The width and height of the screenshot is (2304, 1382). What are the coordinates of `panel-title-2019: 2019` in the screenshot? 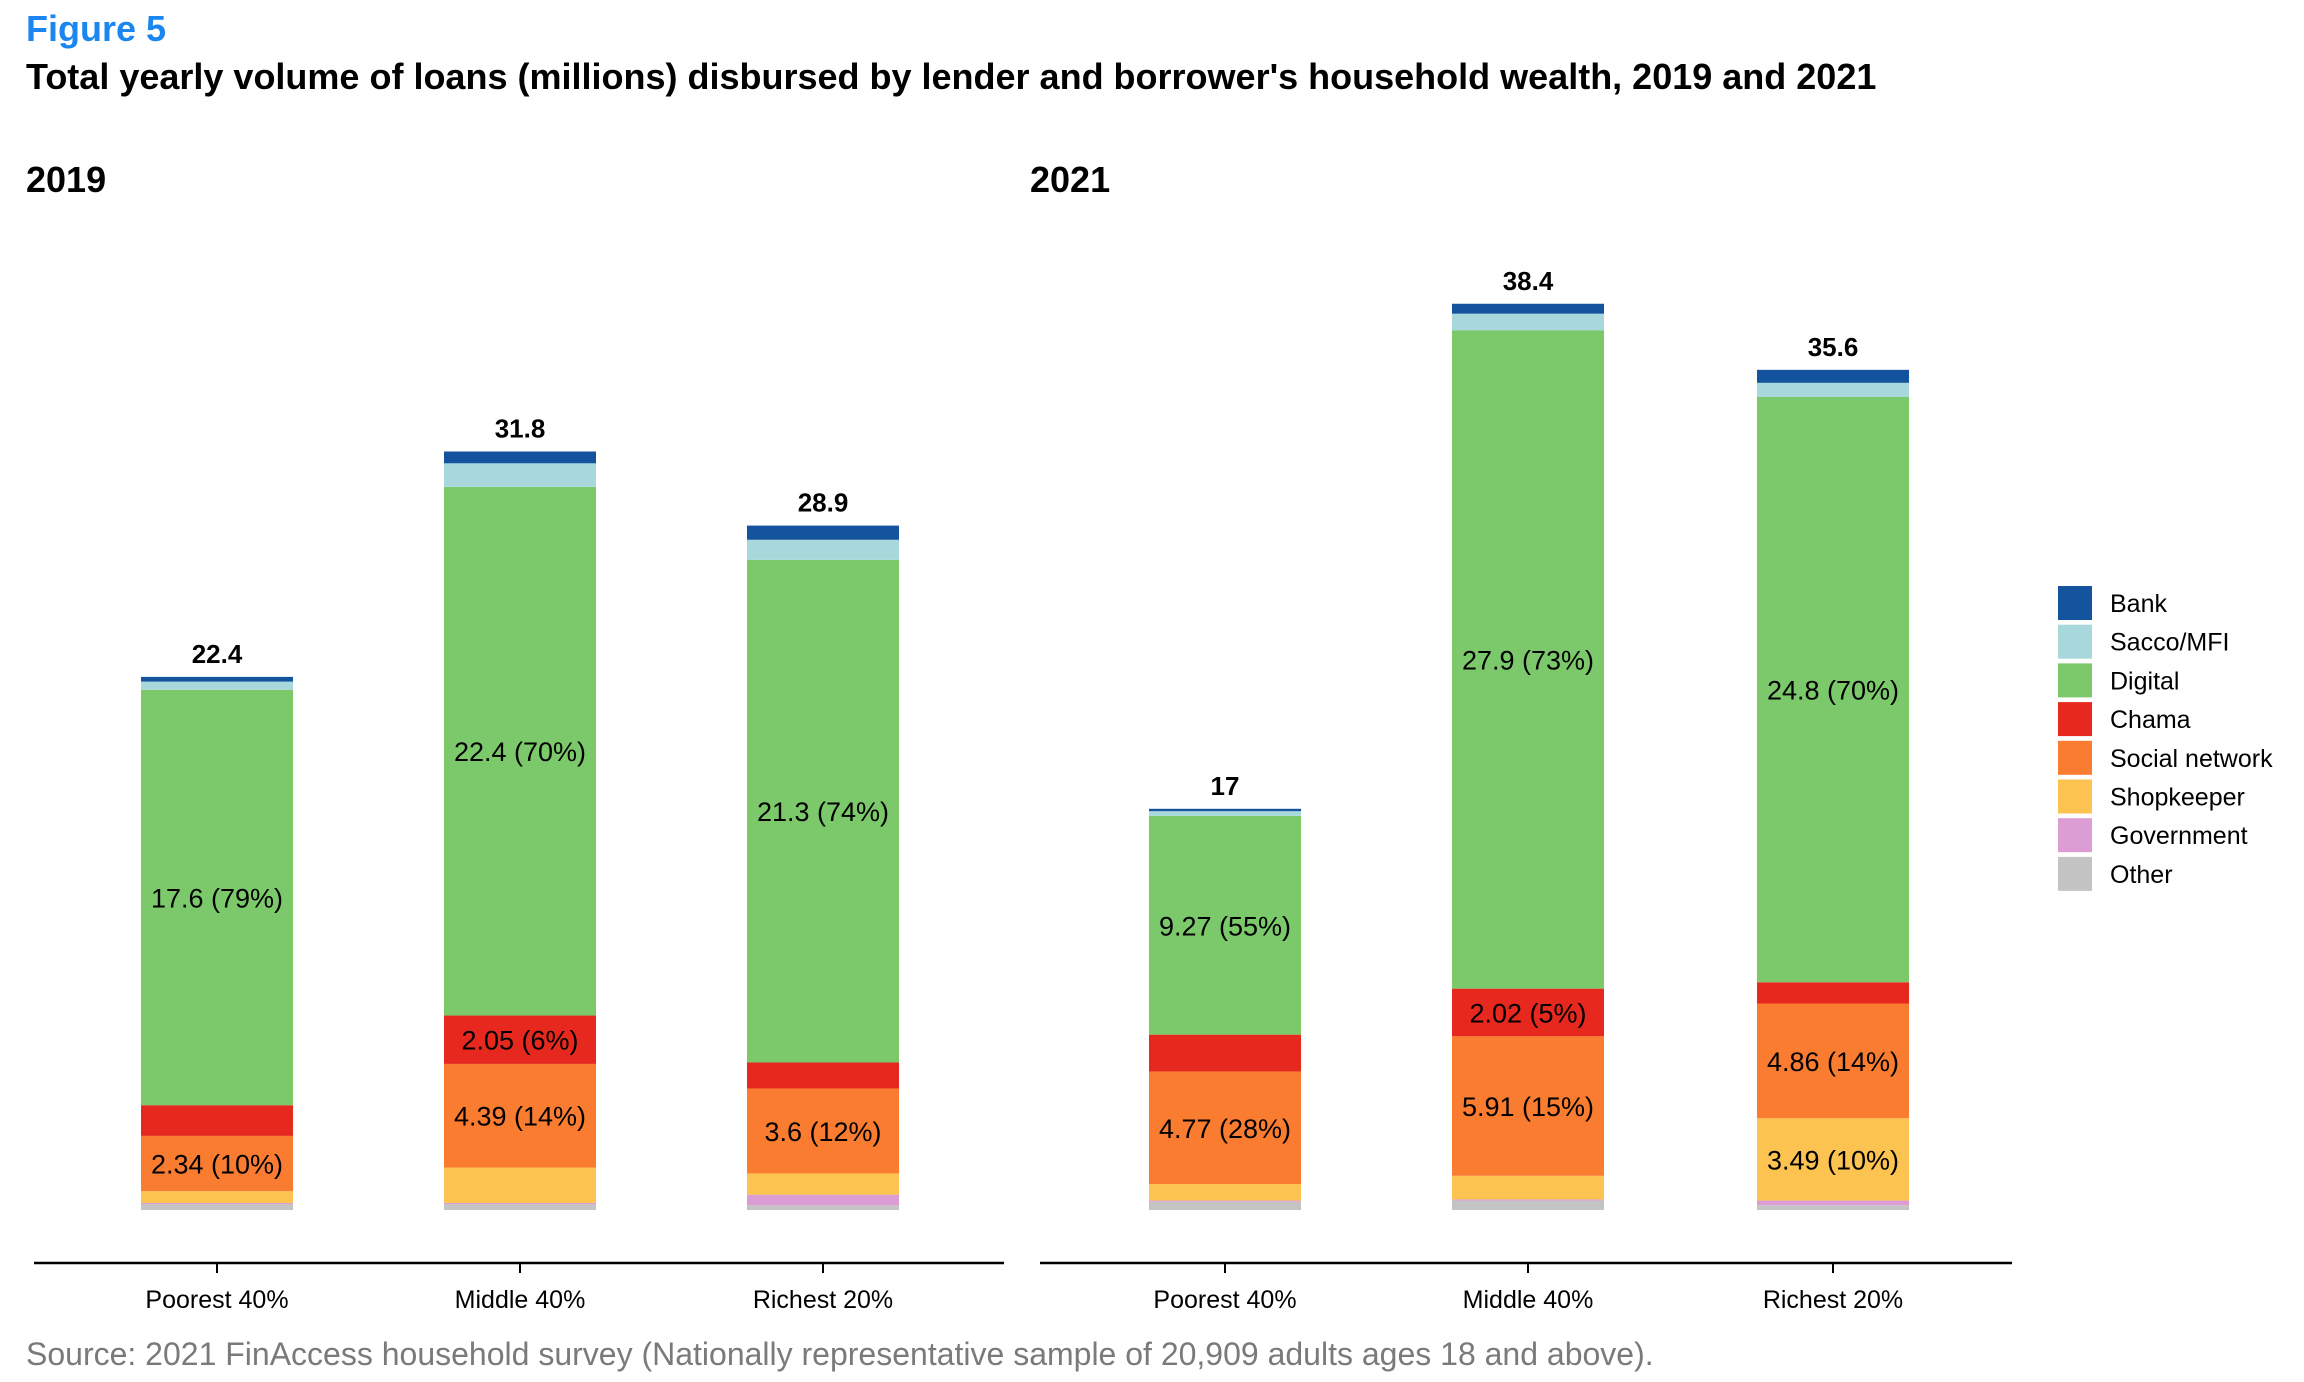 It's located at (66, 179).